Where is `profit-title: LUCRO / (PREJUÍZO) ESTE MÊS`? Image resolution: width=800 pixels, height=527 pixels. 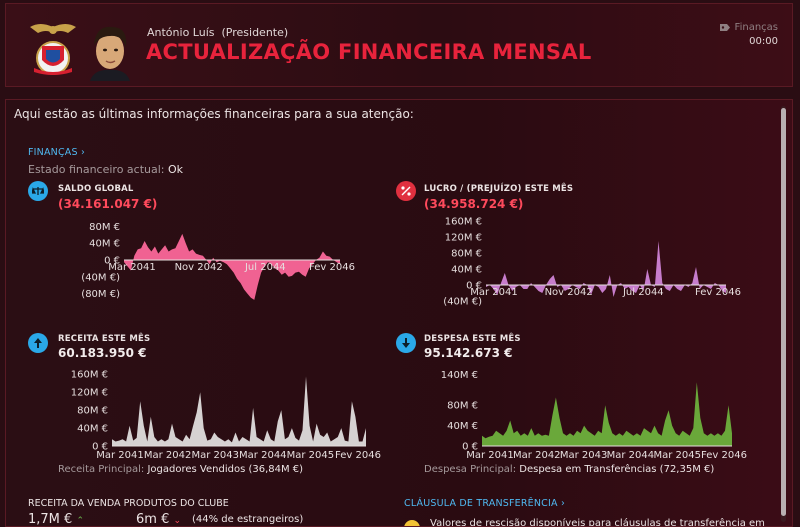 profit-title: LUCRO / (PREJUÍZO) ESTE MÊS is located at coordinates (499, 189).